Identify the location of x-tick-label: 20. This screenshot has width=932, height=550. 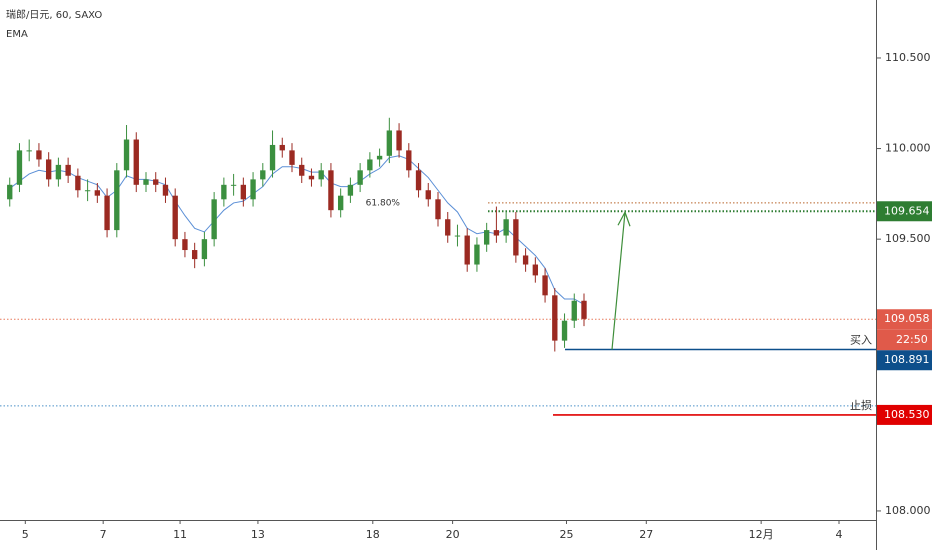
(453, 534).